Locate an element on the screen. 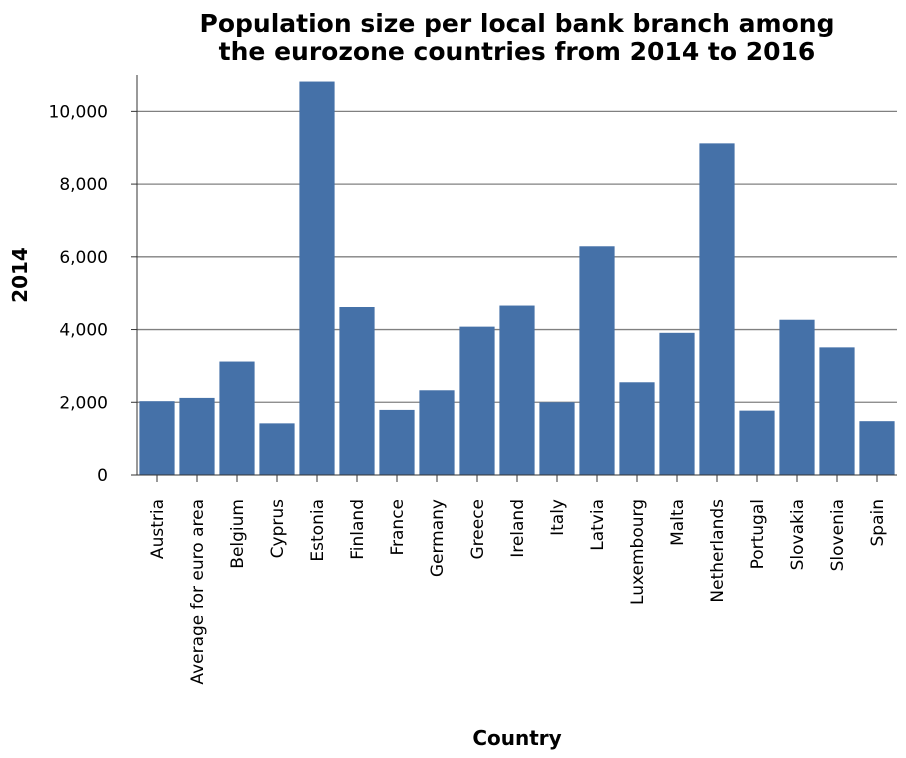  x-tick-label: Greece is located at coordinates (478, 529).